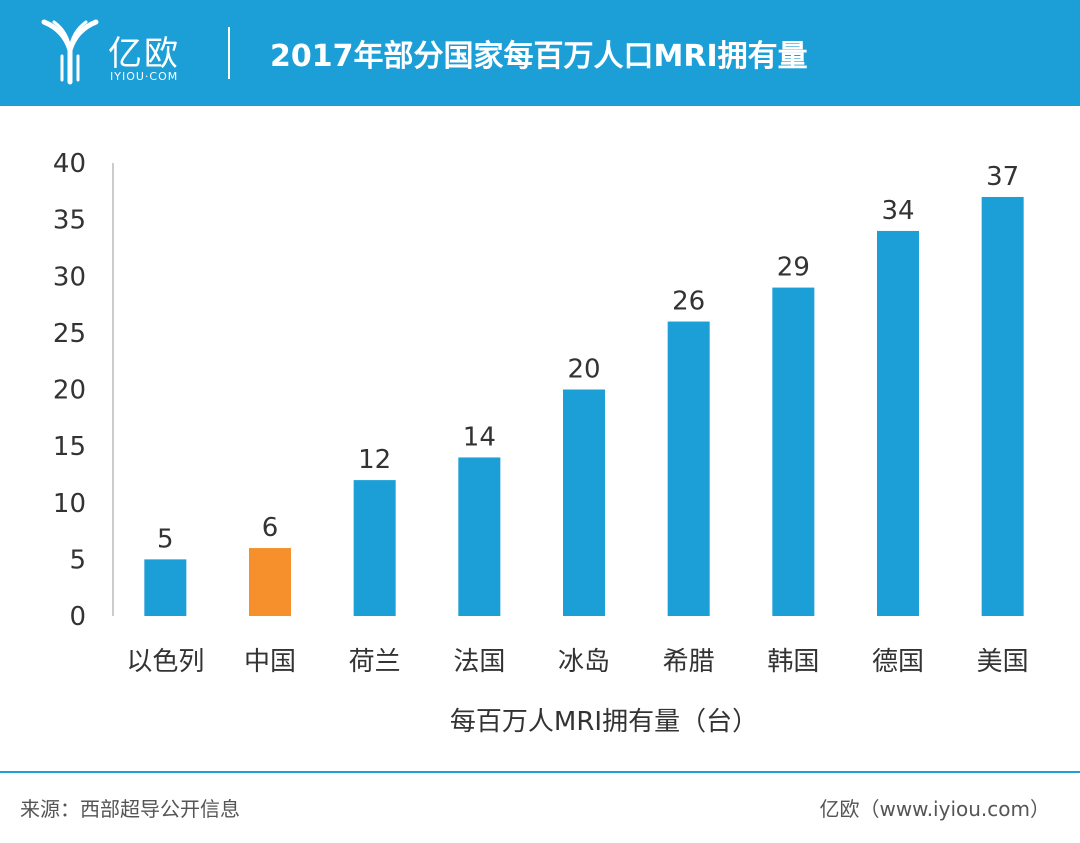 The height and width of the screenshot is (843, 1080). Describe the element at coordinates (69, 504) in the screenshot. I see `y-tick-label: 10` at that location.